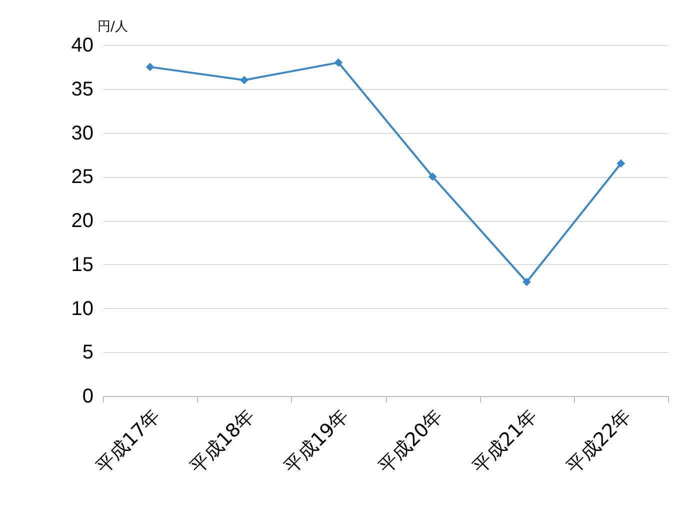 The image size is (682, 525). I want to click on y-tick-label: 5, so click(88, 353).